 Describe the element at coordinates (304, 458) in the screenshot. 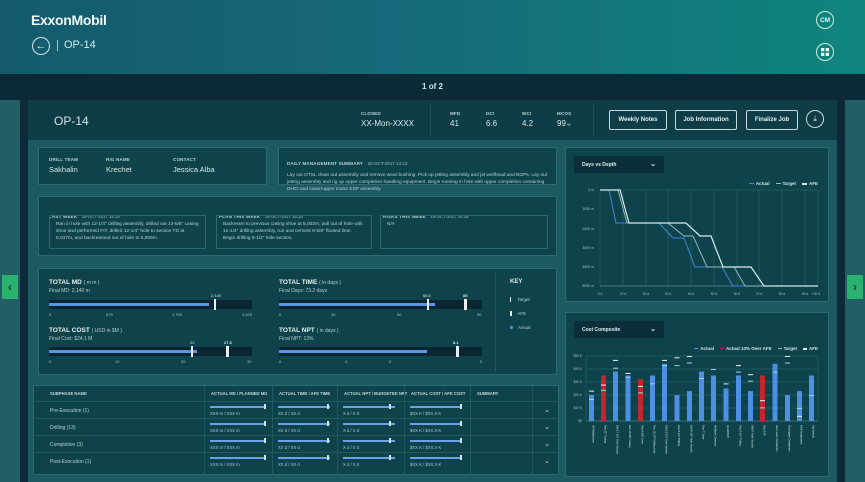

I see `time-bar` at that location.